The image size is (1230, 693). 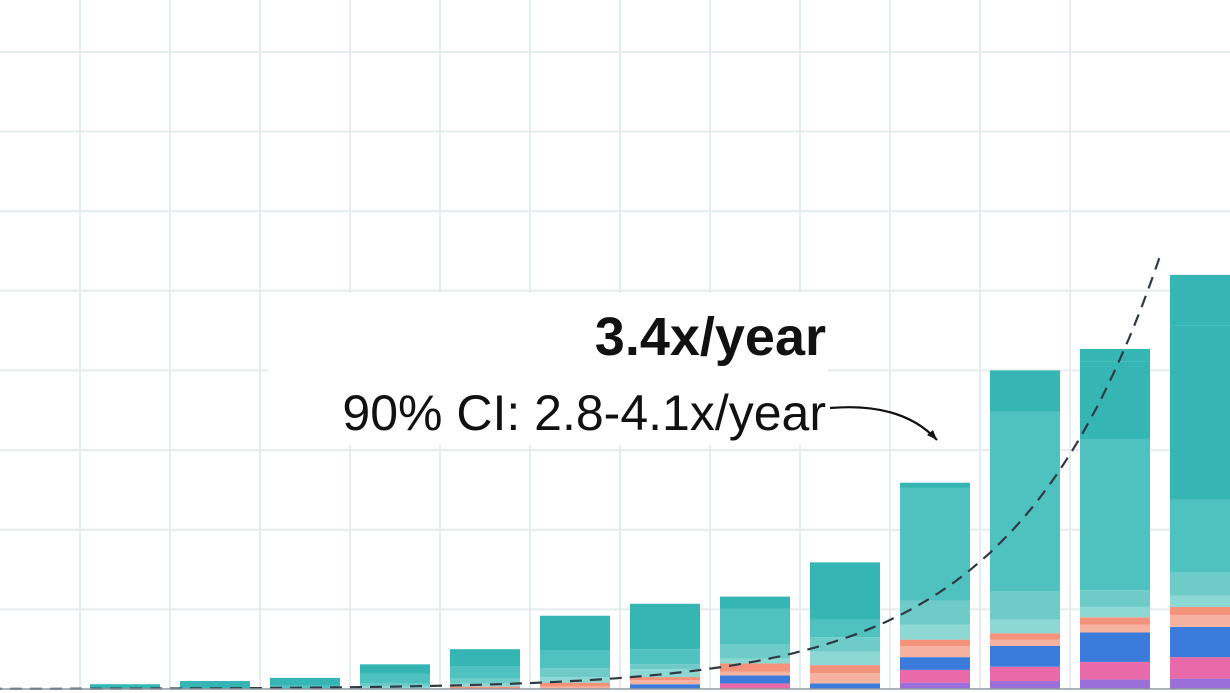 What do you see at coordinates (548, 369) in the screenshot?
I see `annotation-background` at bounding box center [548, 369].